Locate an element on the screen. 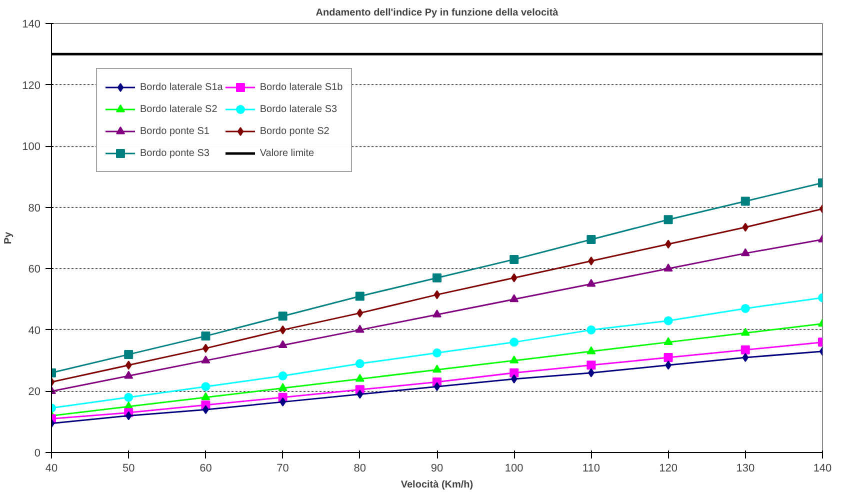 The image size is (842, 493). y-tick-label: 60 is located at coordinates (34, 270).